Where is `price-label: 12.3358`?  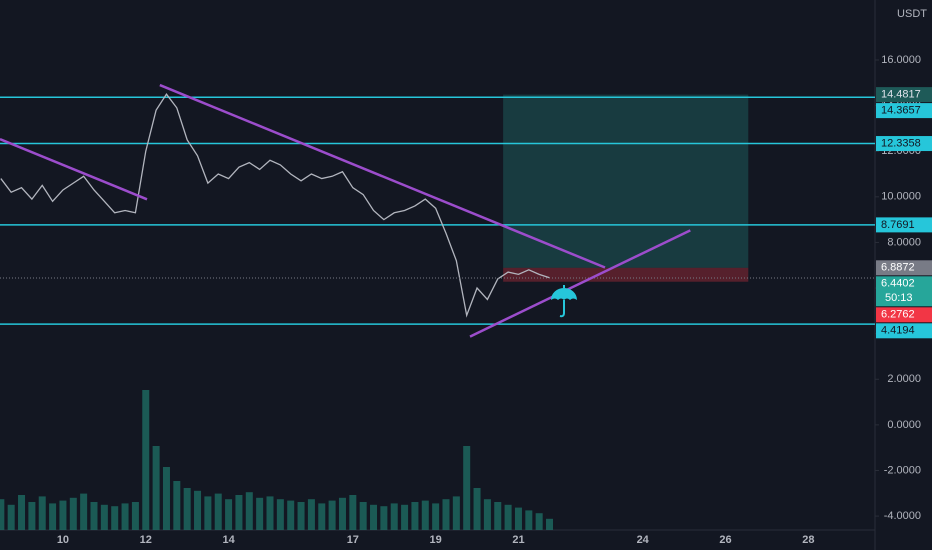
price-label: 12.3358 is located at coordinates (901, 143).